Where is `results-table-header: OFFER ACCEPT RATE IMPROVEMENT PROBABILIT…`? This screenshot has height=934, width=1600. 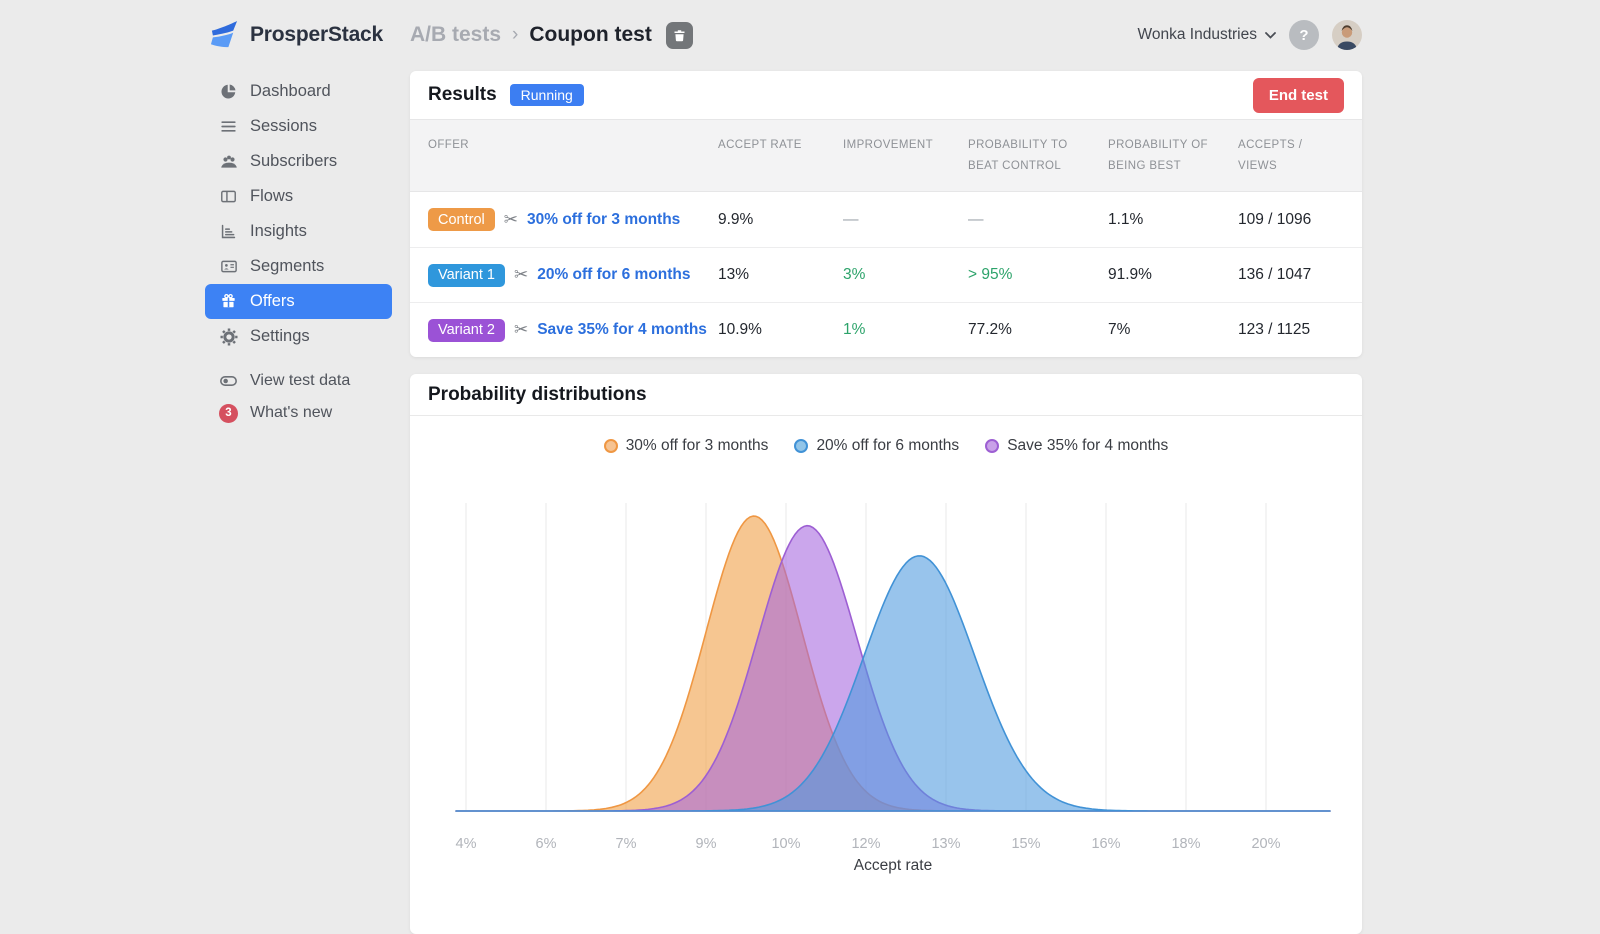 results-table-header: OFFER ACCEPT RATE IMPROVEMENT PROBABILIT… is located at coordinates (886, 155).